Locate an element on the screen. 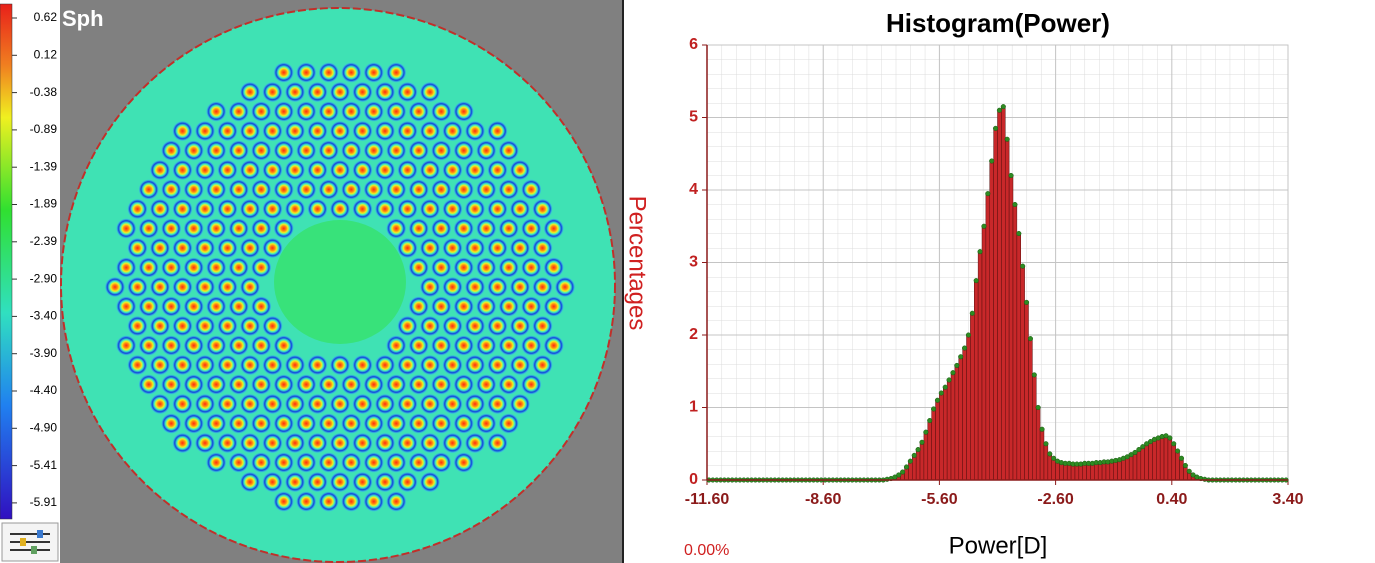  x-tick-label: 0.40 is located at coordinates (1171, 499).